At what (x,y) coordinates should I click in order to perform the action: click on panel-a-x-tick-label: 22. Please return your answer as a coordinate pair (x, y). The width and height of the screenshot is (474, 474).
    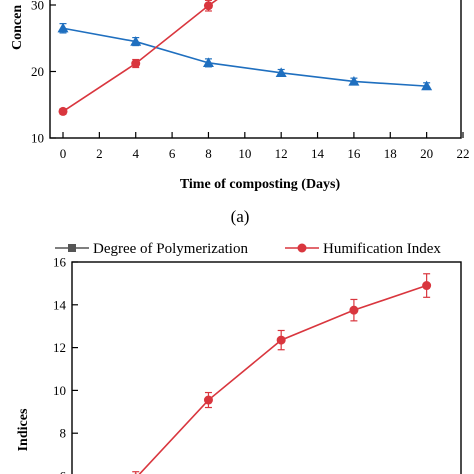
    Looking at the image, I should click on (463, 153).